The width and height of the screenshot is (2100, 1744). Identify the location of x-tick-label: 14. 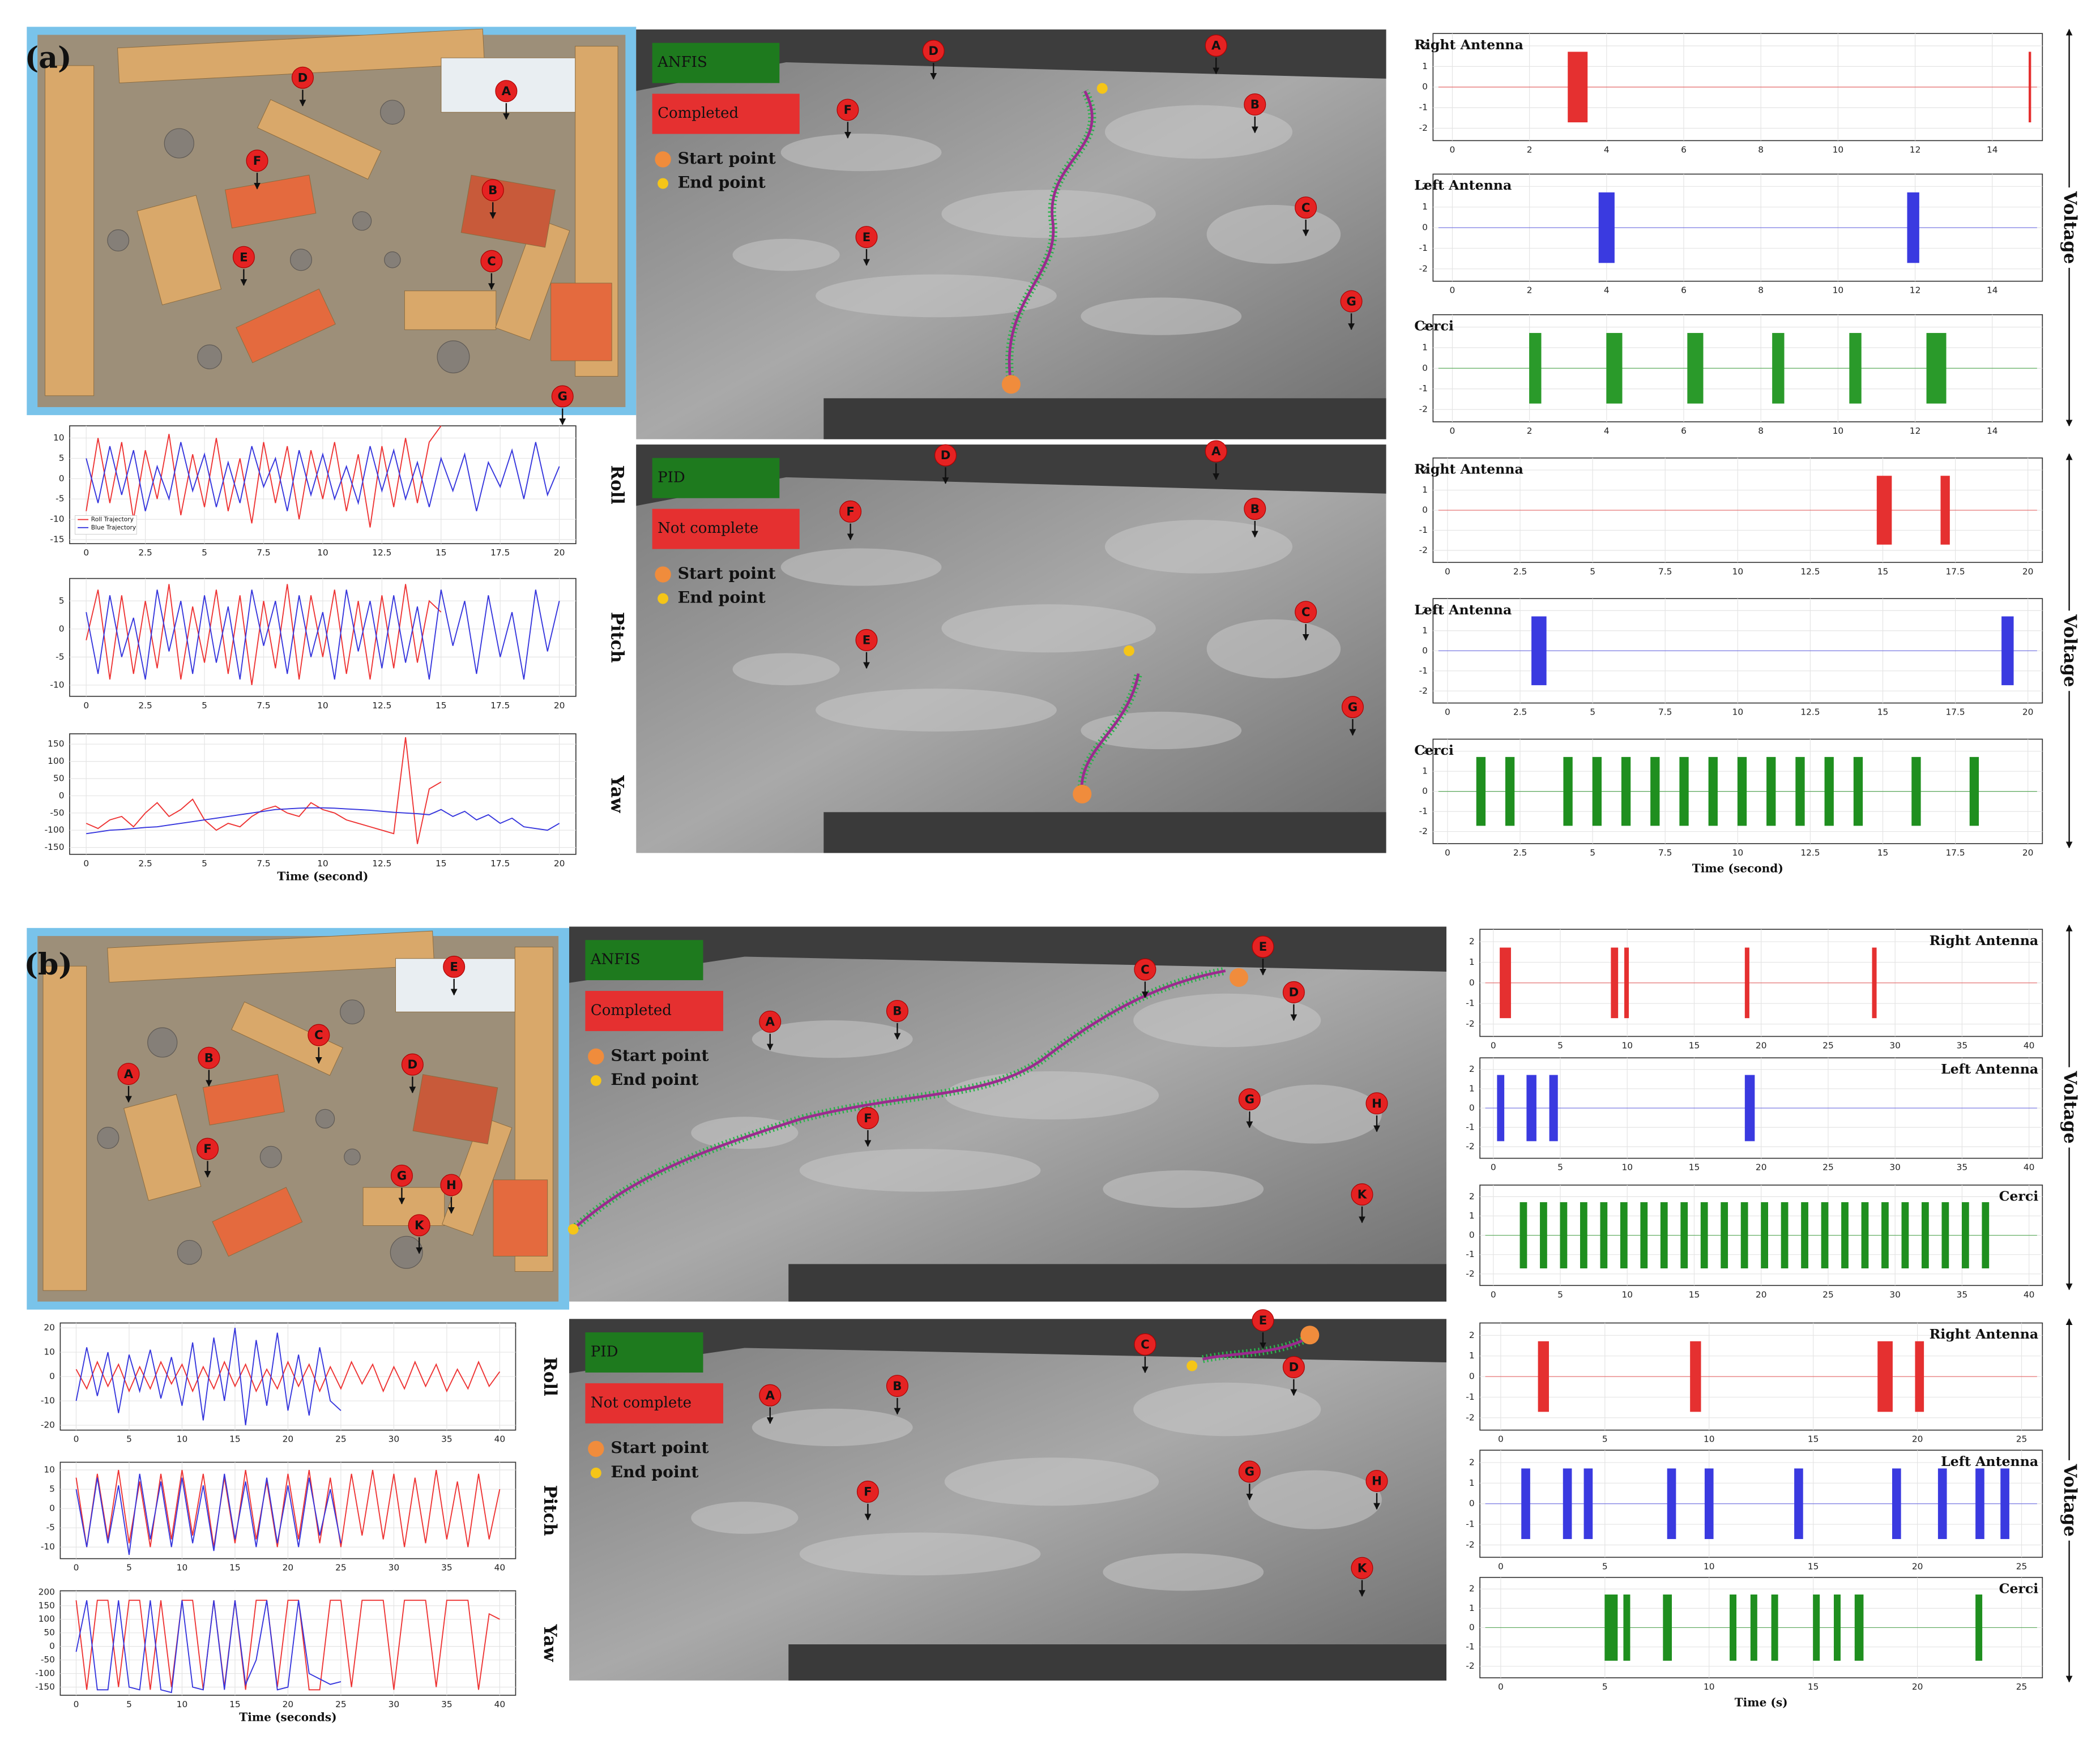
(1993, 149).